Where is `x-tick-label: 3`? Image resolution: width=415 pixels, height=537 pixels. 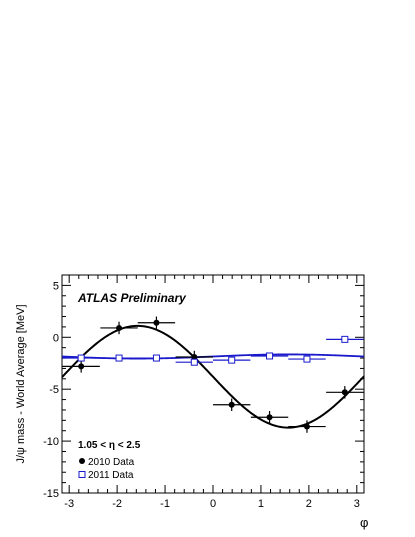 x-tick-label: 3 is located at coordinates (357, 504).